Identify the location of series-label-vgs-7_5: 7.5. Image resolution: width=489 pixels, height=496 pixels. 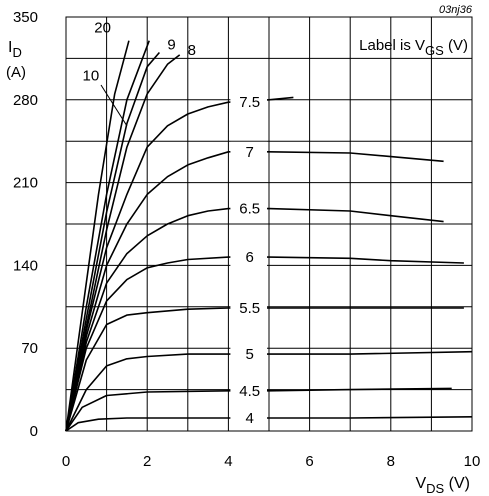
(249, 102).